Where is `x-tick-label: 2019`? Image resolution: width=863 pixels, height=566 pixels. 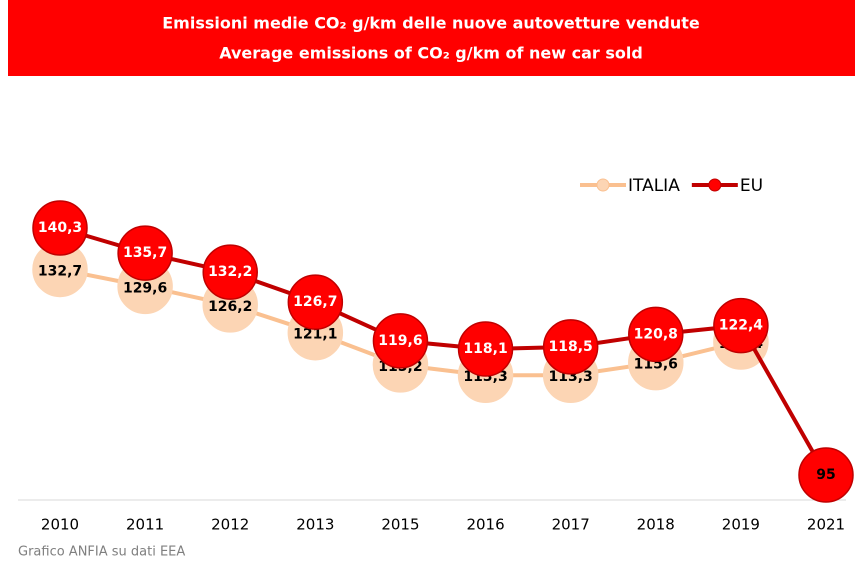
x-tick-label: 2019 is located at coordinates (741, 525).